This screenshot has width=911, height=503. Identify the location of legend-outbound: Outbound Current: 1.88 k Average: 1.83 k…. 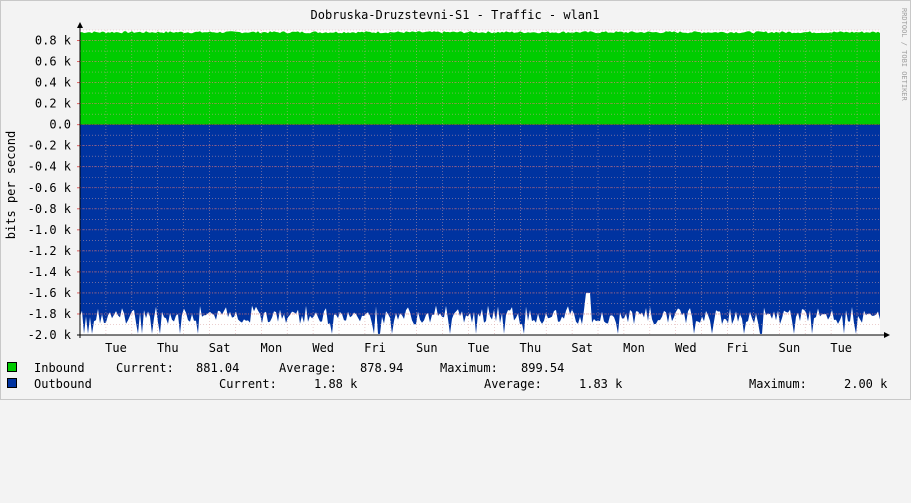
(447, 384).